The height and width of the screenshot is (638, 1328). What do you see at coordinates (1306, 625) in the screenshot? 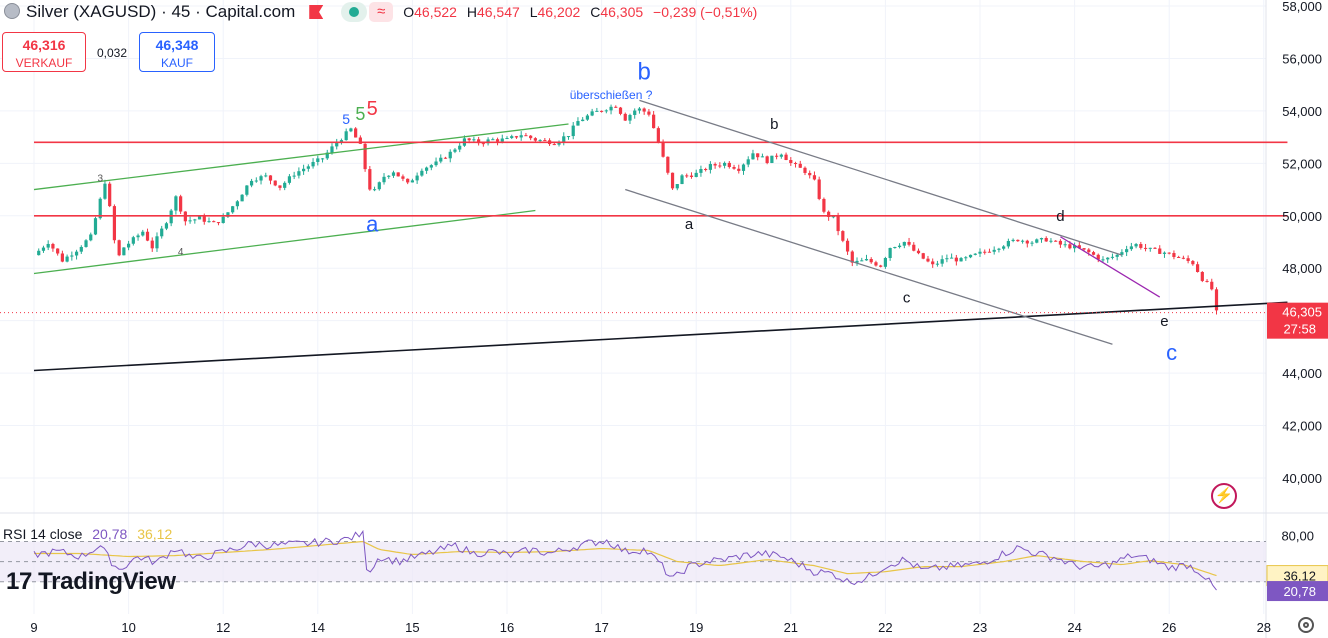
I see `gear-icon` at bounding box center [1306, 625].